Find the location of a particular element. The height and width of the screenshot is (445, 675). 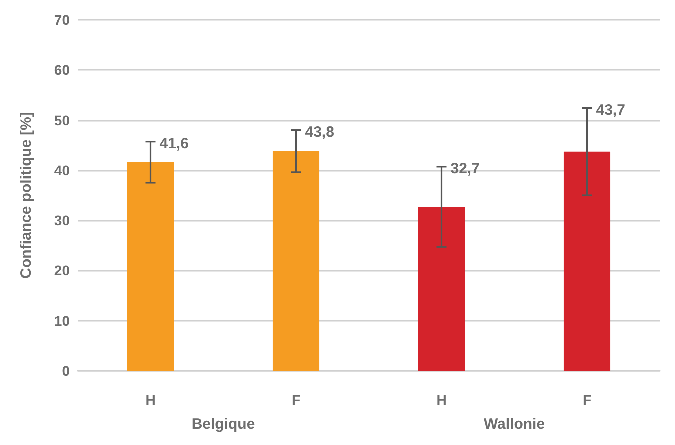

data-label: 43,8 is located at coordinates (319, 132).